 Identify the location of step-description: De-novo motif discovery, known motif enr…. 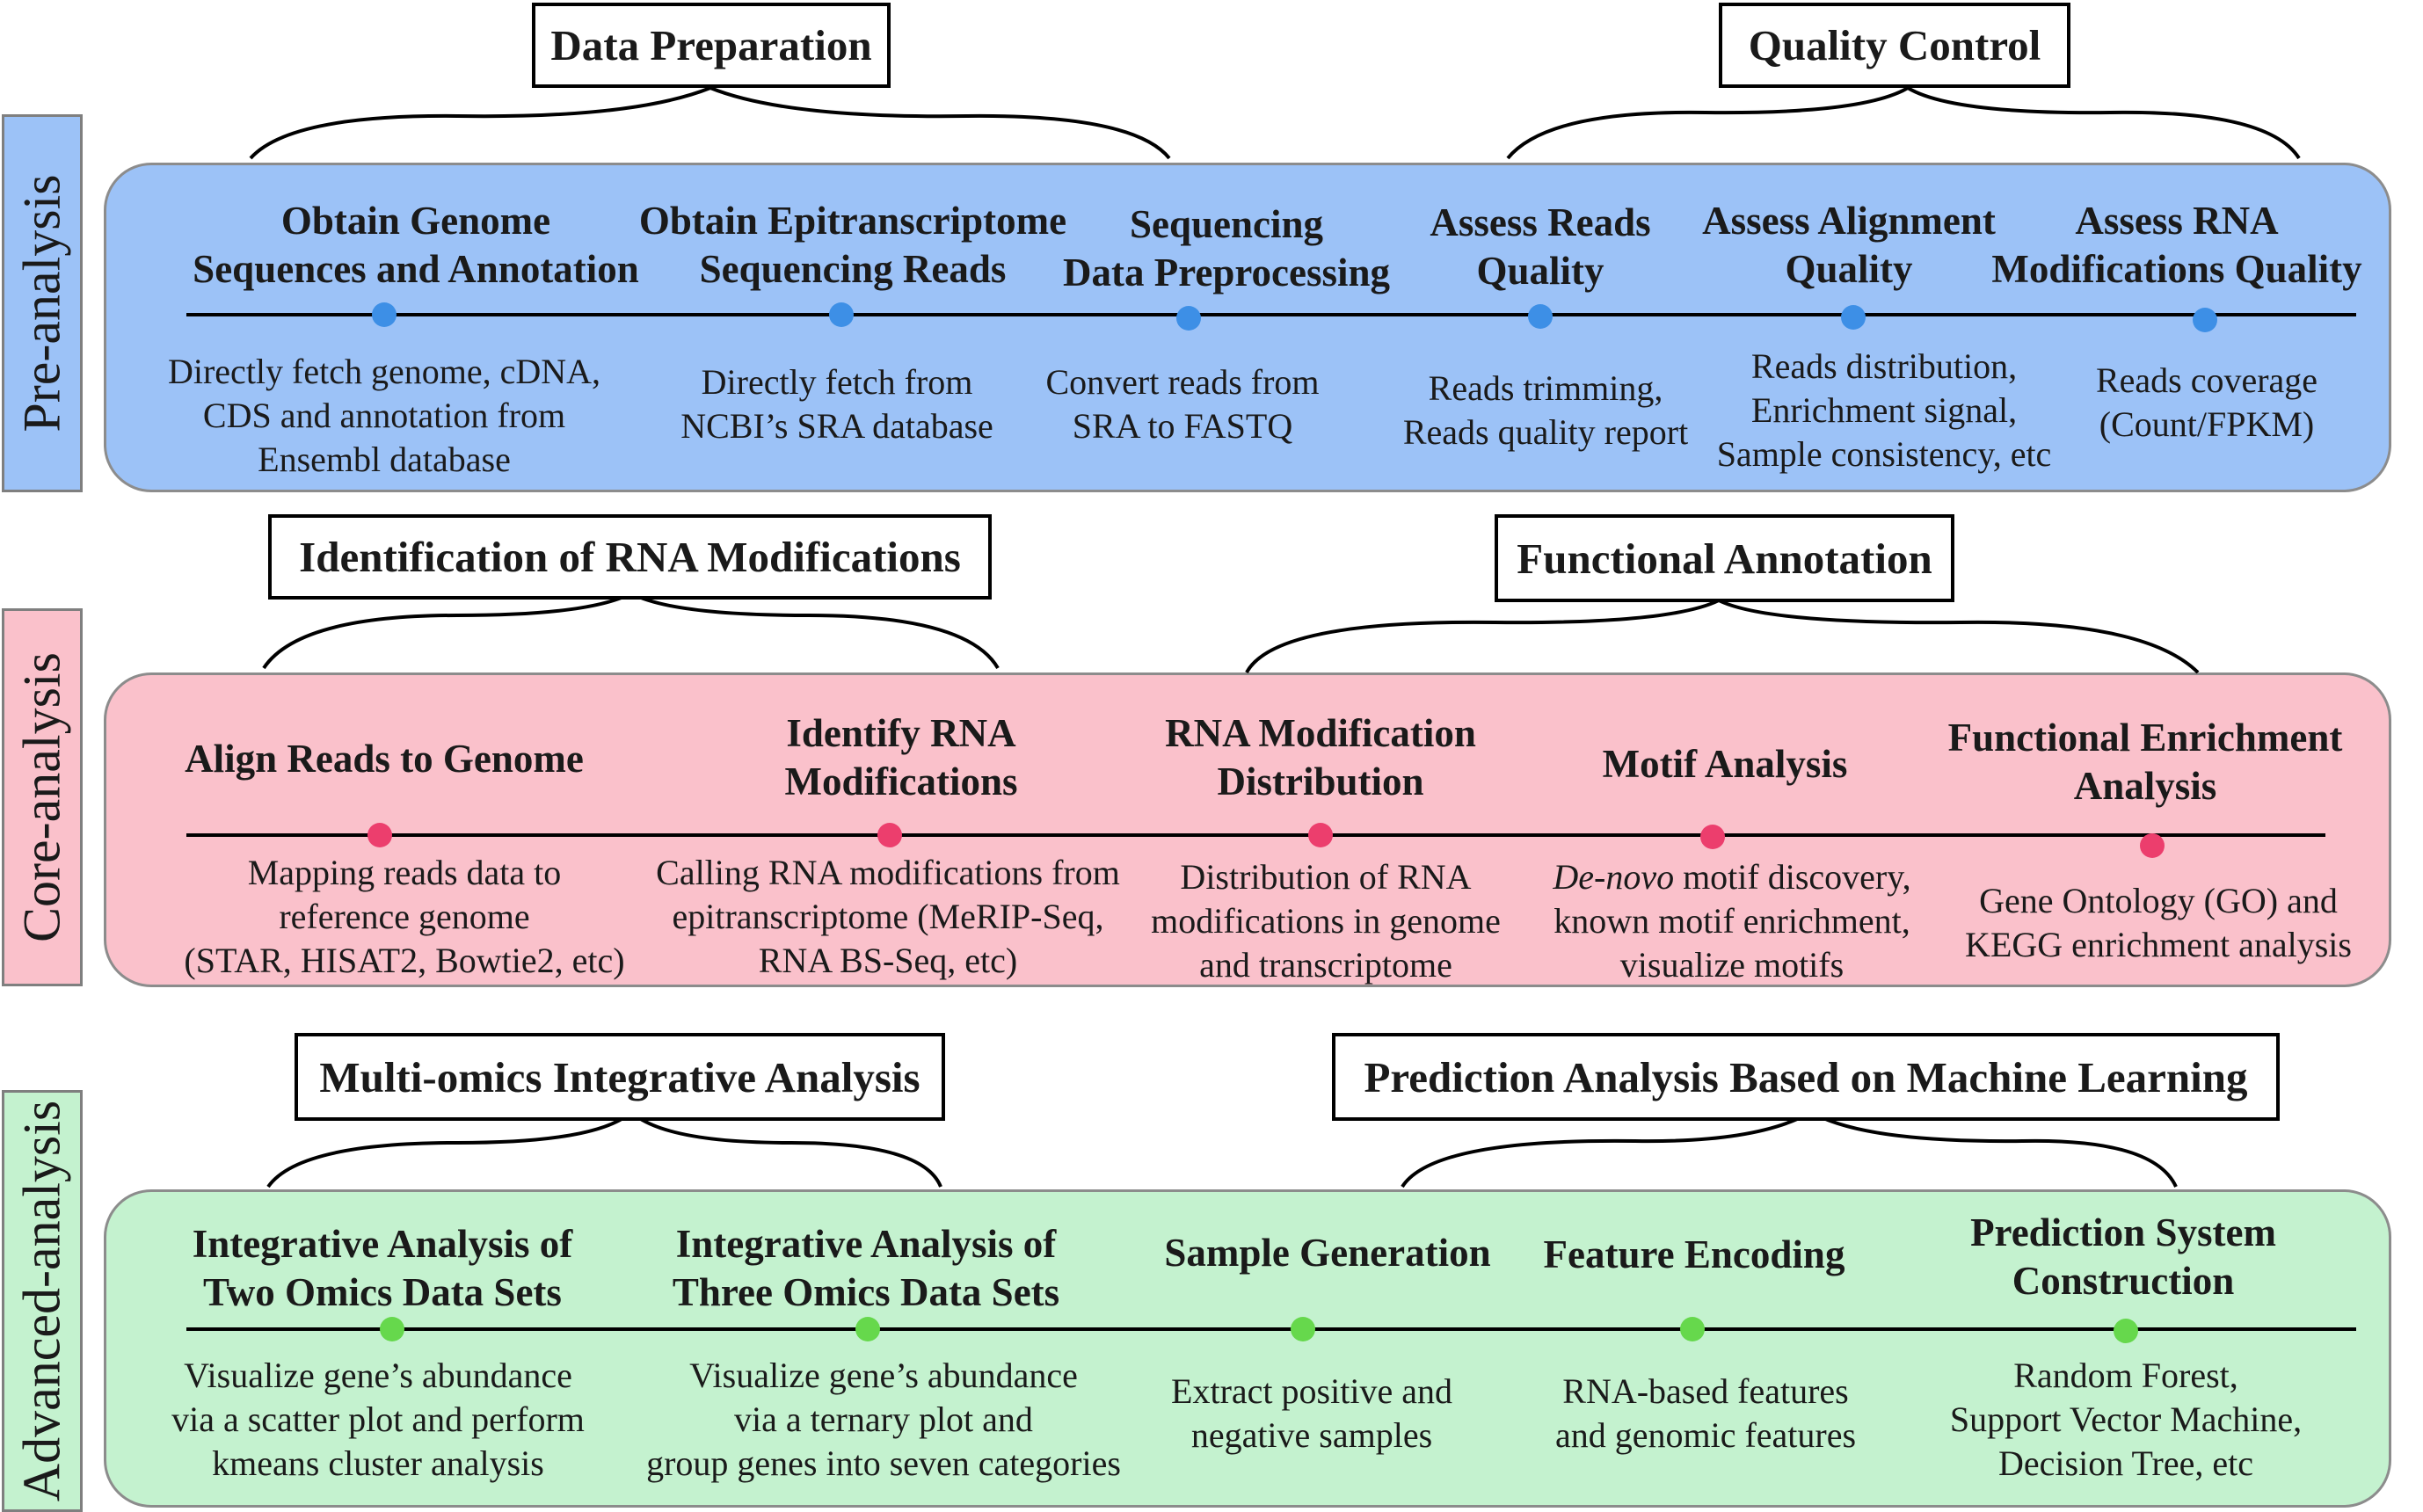
(1732, 921).